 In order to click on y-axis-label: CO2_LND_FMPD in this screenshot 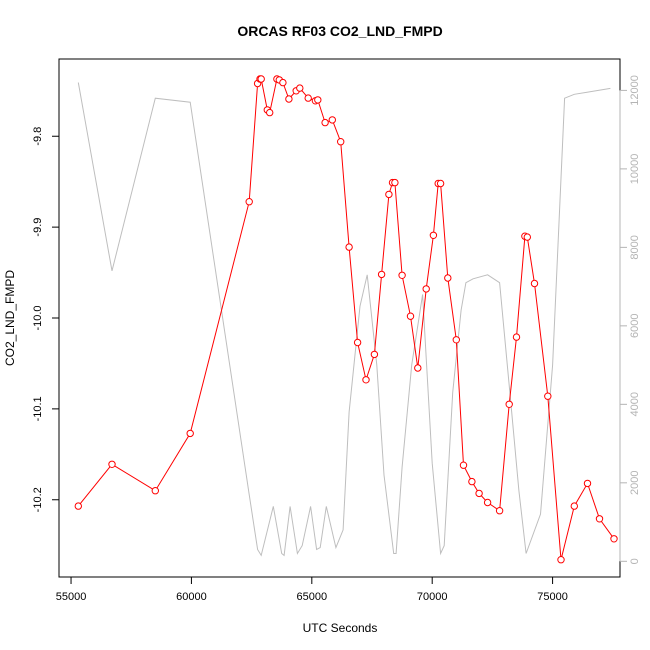, I will do `click(10, 318)`.